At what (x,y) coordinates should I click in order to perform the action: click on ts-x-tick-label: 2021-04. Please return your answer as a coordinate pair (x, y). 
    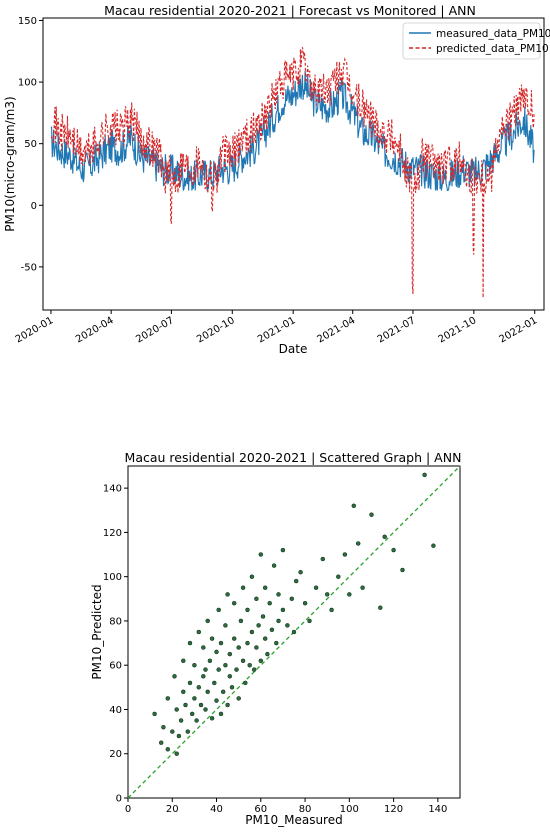
    Looking at the image, I should click on (337, 330).